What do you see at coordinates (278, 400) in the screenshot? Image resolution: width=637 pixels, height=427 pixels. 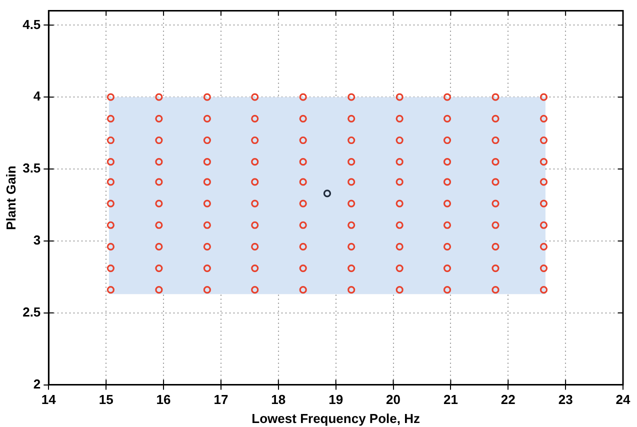 I see `x-tick-label: 18` at bounding box center [278, 400].